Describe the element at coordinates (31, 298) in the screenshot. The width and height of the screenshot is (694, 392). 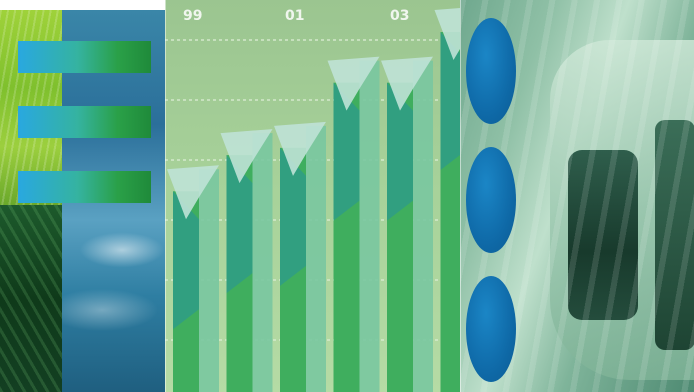
I see `foliage-image` at that location.